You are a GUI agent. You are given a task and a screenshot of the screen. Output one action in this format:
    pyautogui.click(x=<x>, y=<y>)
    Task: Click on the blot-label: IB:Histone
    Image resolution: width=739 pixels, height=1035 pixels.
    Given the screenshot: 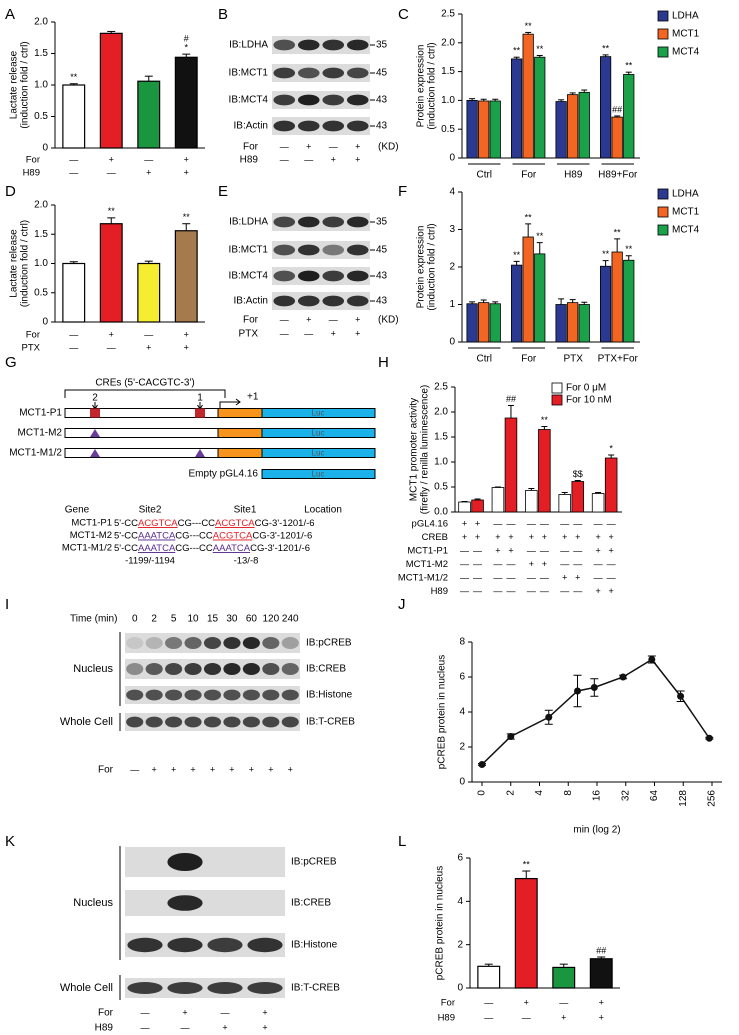 What is the action you would take?
    pyautogui.click(x=329, y=695)
    